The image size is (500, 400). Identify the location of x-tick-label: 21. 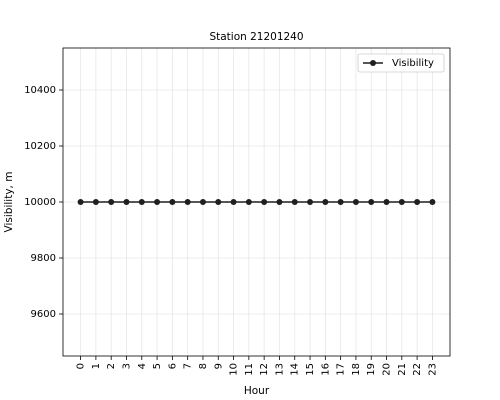
(402, 369).